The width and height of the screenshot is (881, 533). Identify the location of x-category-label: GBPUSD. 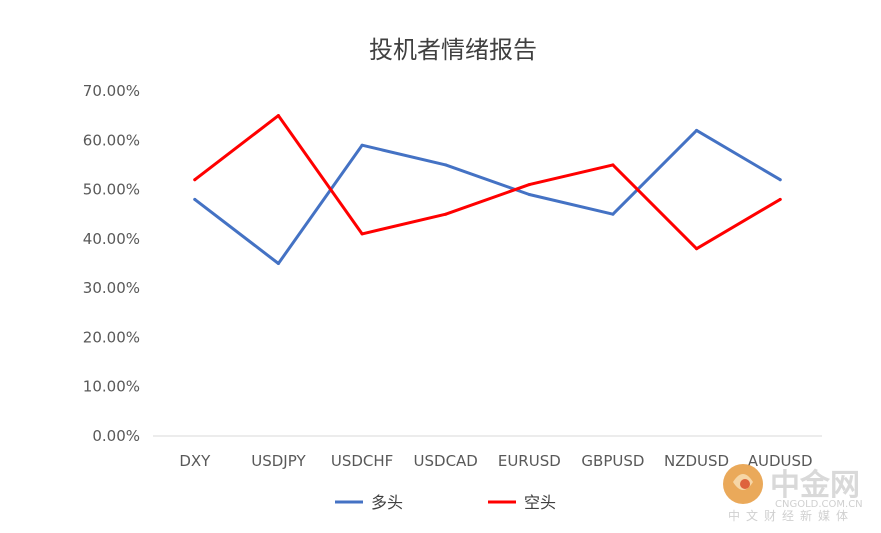
(612, 461).